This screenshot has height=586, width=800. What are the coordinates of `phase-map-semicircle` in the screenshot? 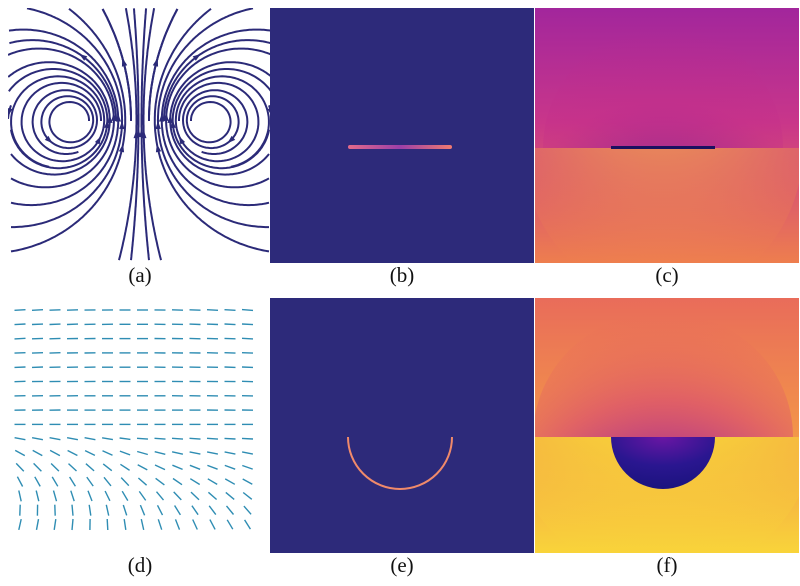 It's located at (667, 425).